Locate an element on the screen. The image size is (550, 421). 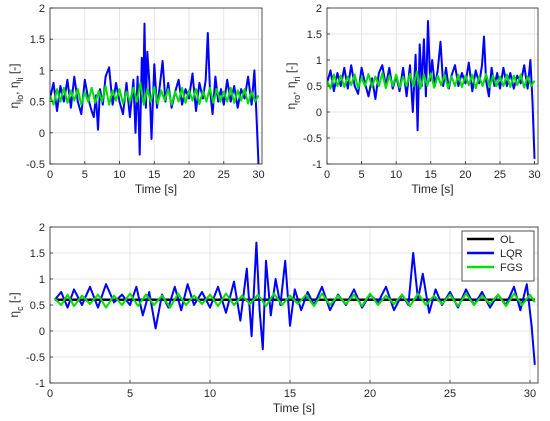
series-line-fgs is located at coordinates (295, 300).